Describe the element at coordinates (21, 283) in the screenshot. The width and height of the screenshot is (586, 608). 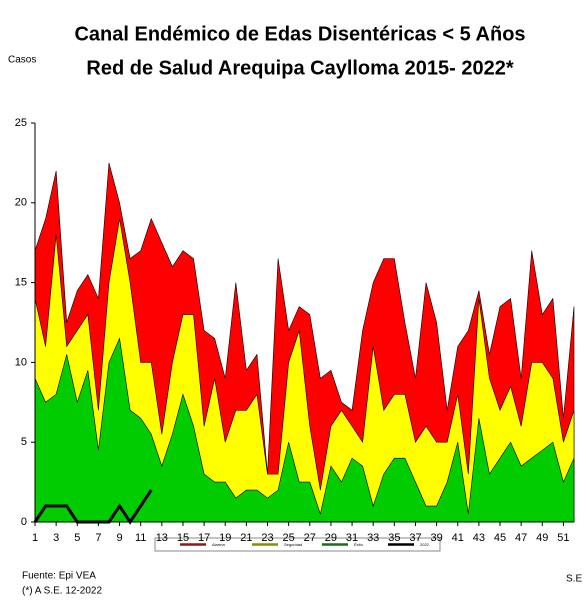
I see `y-tick-label: 15` at that location.